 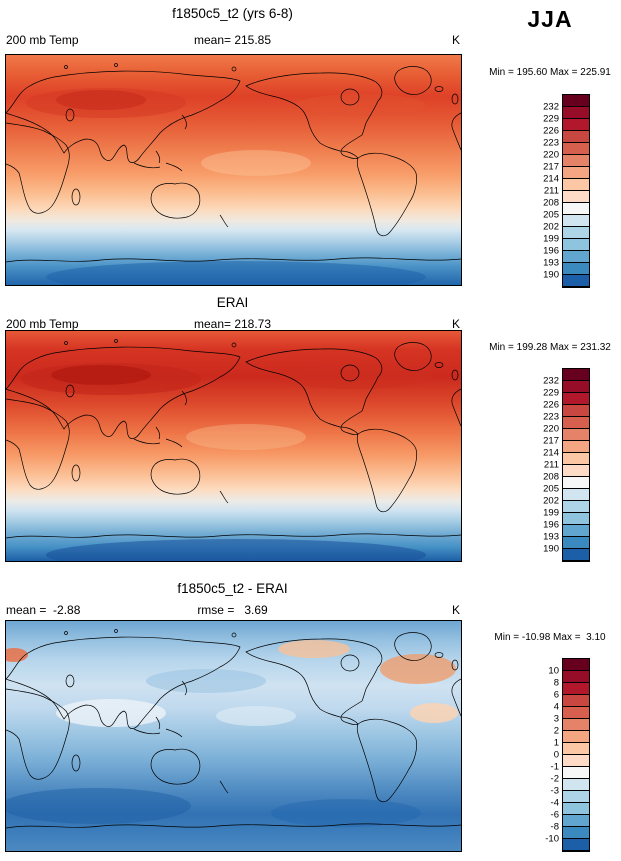 What do you see at coordinates (556, 707) in the screenshot?
I see `colorbar-tick-label: 4` at bounding box center [556, 707].